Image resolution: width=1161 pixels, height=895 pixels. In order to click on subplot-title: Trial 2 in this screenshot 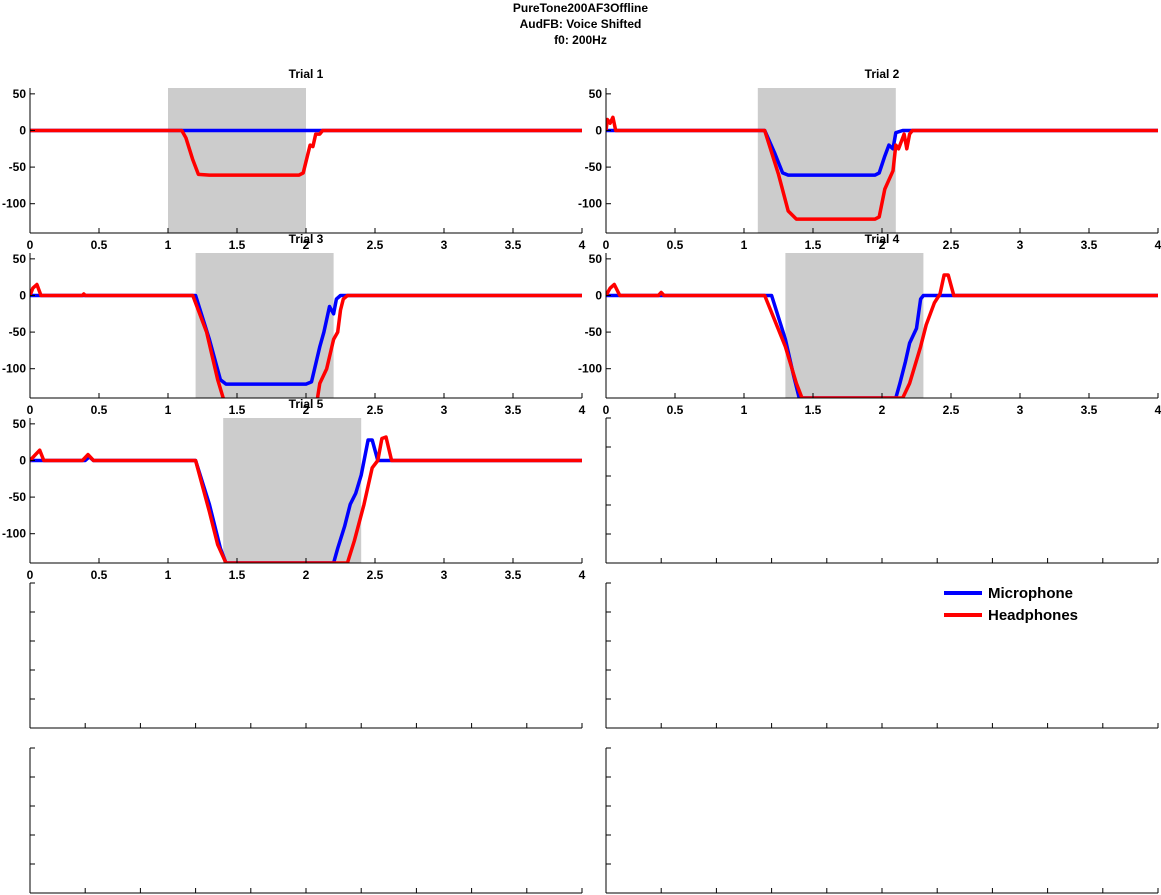, I will do `click(882, 74)`.